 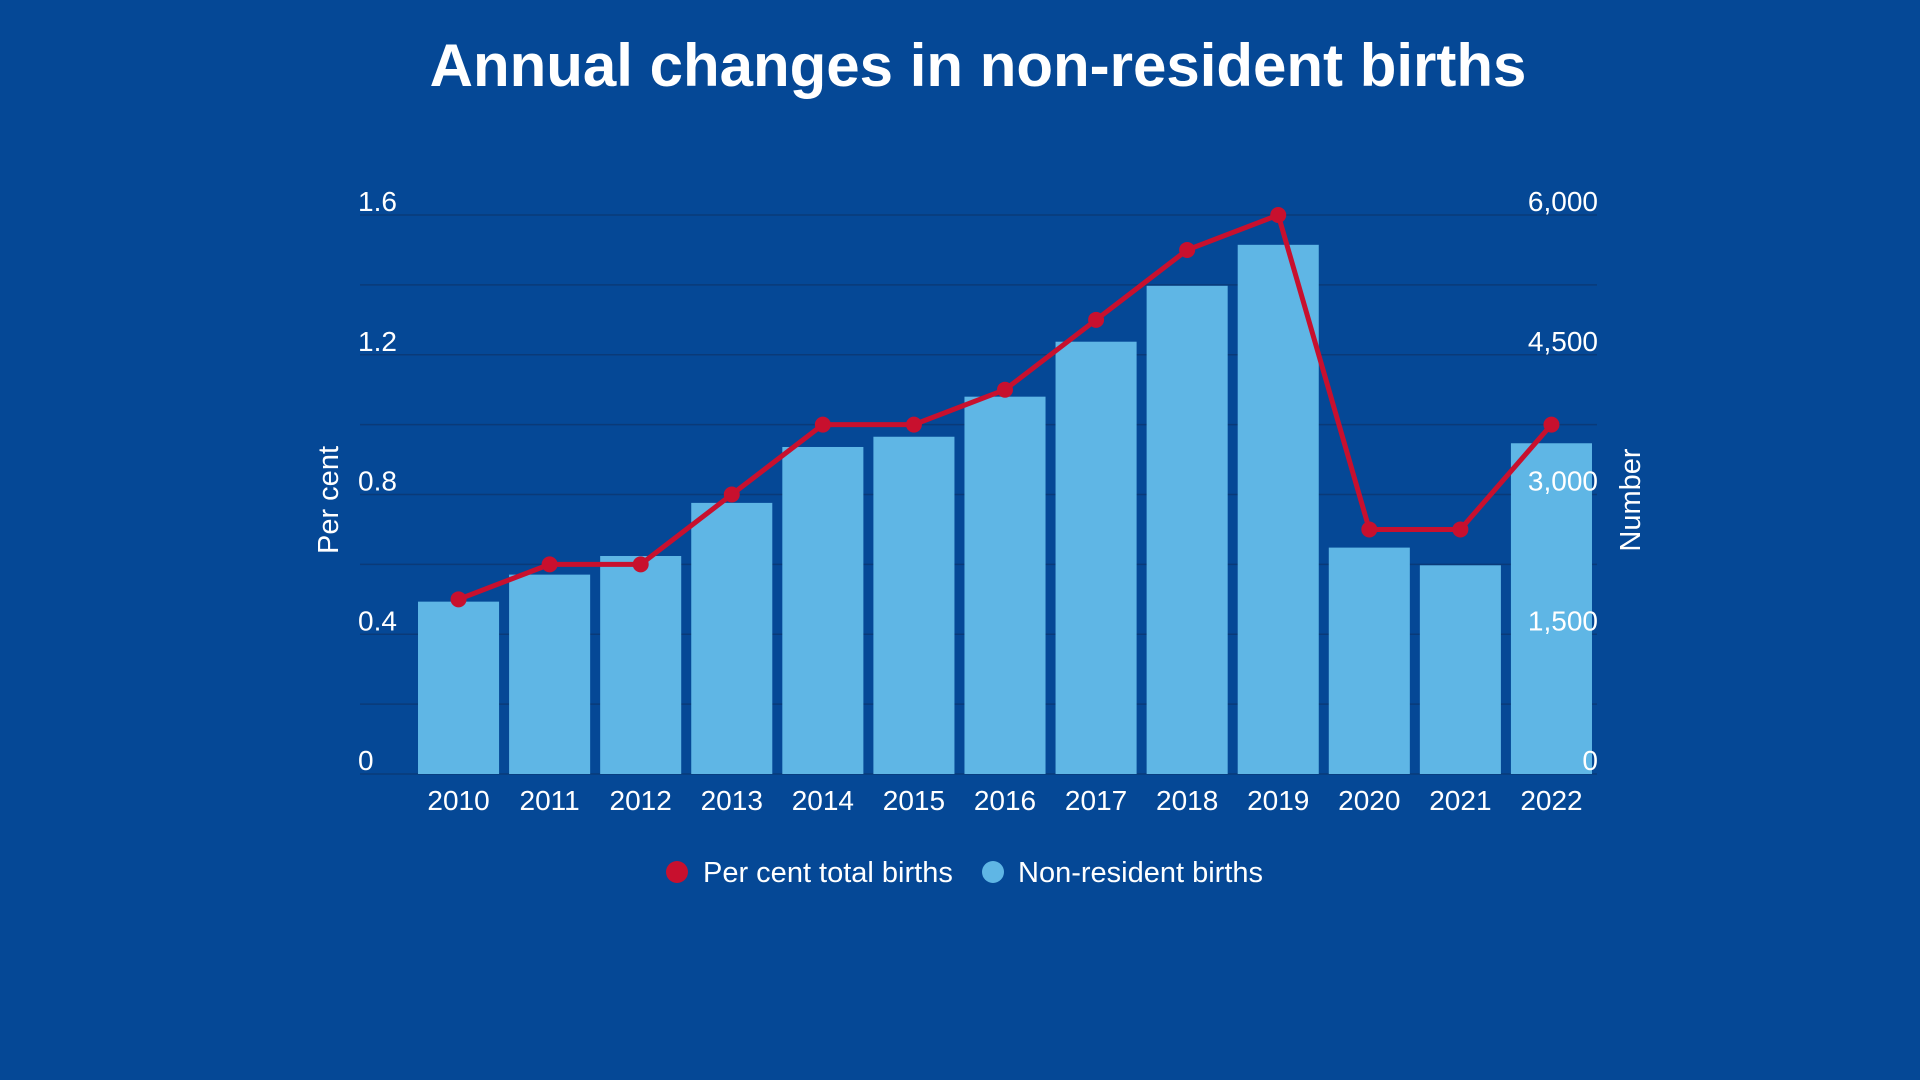 I want to click on x-tick-label: 2016, so click(x=1005, y=800).